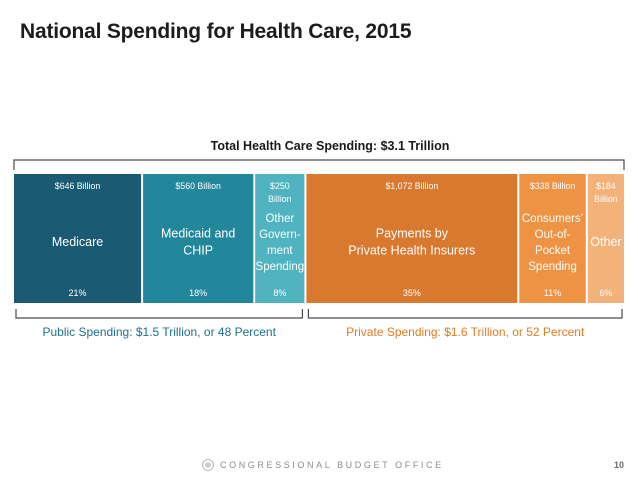 The height and width of the screenshot is (479, 638). Describe the element at coordinates (605, 242) in the screenshot. I see `category-label-5: Other` at that location.